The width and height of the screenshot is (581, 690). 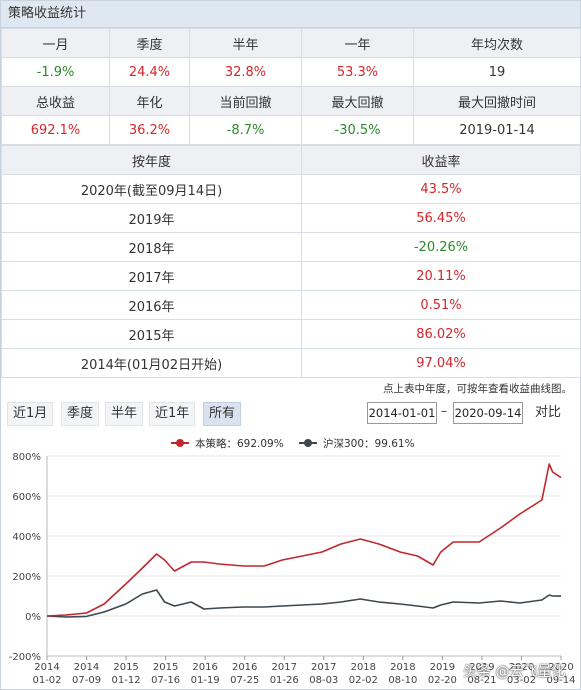 I want to click on chart-legend: 本策略：692.09% 沪深300：99.61%, so click(x=293, y=443).